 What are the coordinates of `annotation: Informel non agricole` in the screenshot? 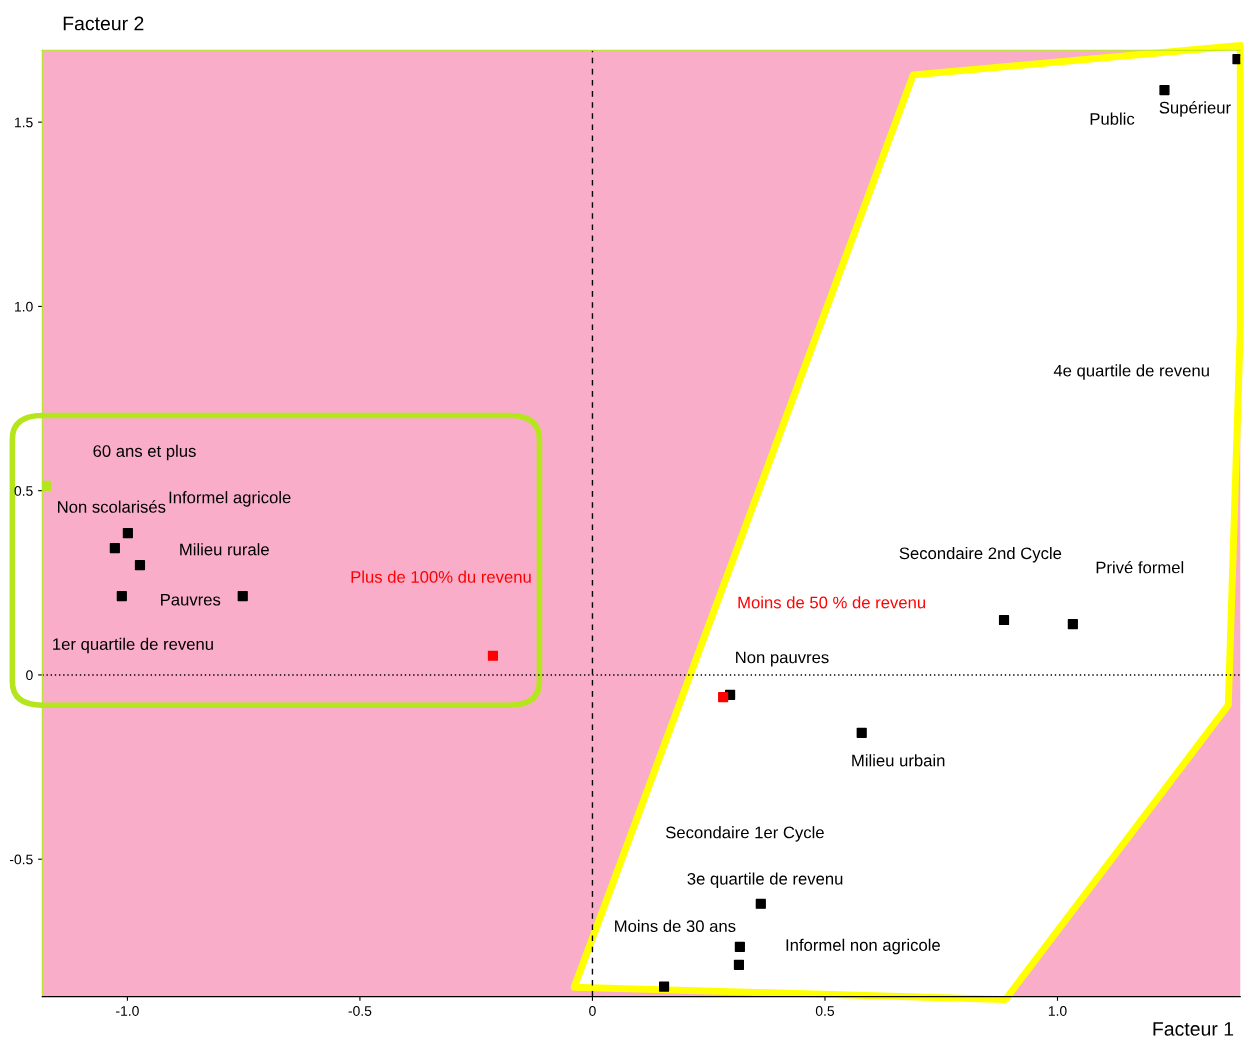 It's located at (863, 946).